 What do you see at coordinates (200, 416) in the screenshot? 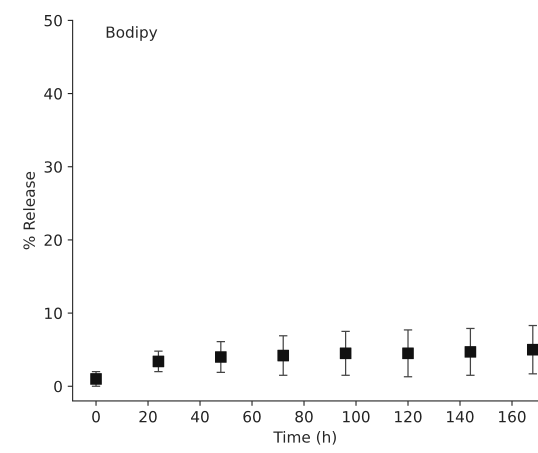
I see `x-tick-label: 40` at bounding box center [200, 416].